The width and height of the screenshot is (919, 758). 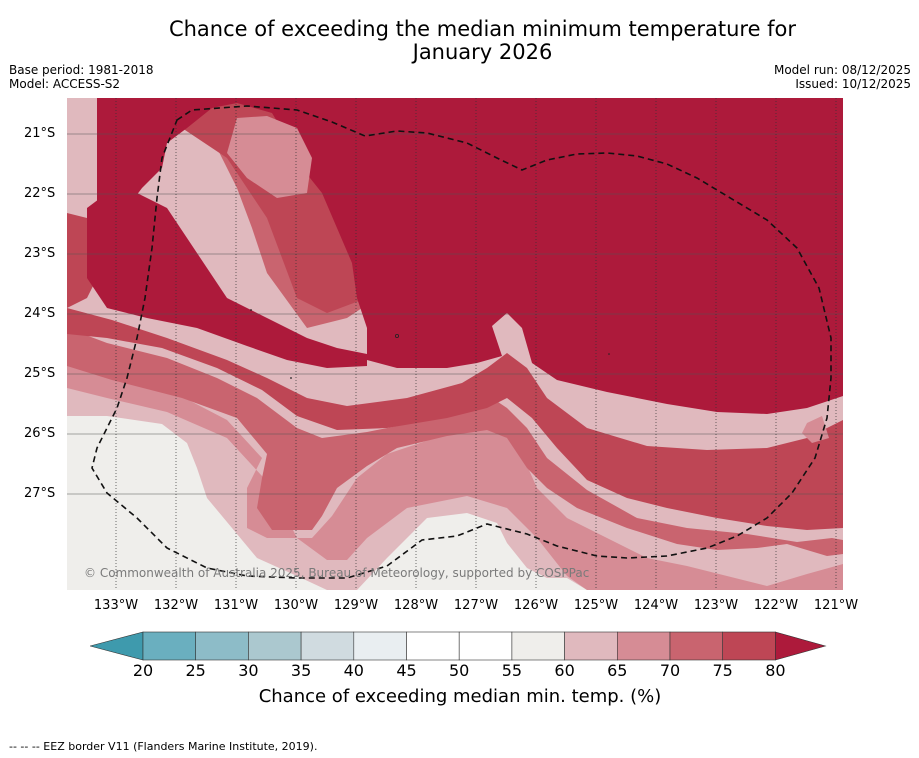 I want to click on colorbar, so click(x=458, y=646).